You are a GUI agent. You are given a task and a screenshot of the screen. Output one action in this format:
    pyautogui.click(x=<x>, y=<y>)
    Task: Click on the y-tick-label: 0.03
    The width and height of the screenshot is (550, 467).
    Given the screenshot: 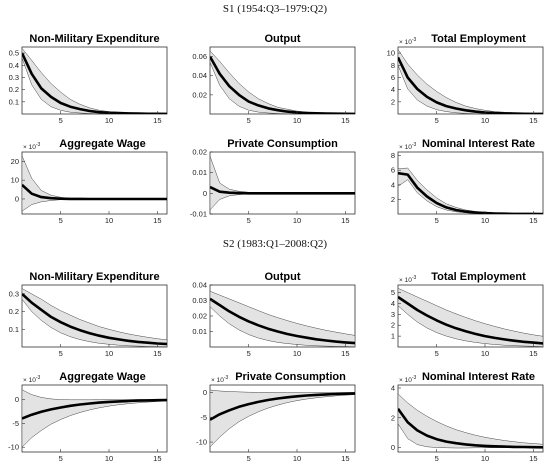 What is the action you would take?
    pyautogui.click(x=199, y=300)
    